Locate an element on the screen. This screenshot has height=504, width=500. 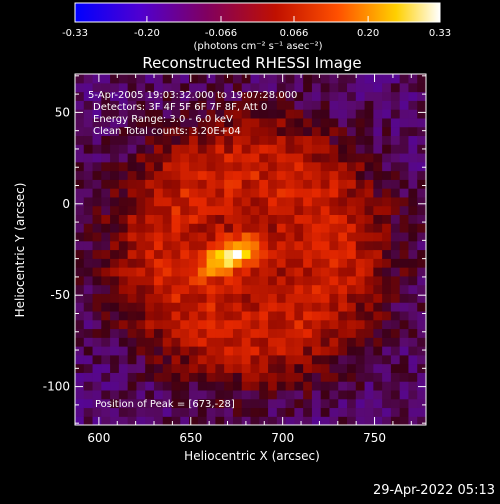
timestamp: 29-Apr-2022 05:13 is located at coordinates (434, 490).